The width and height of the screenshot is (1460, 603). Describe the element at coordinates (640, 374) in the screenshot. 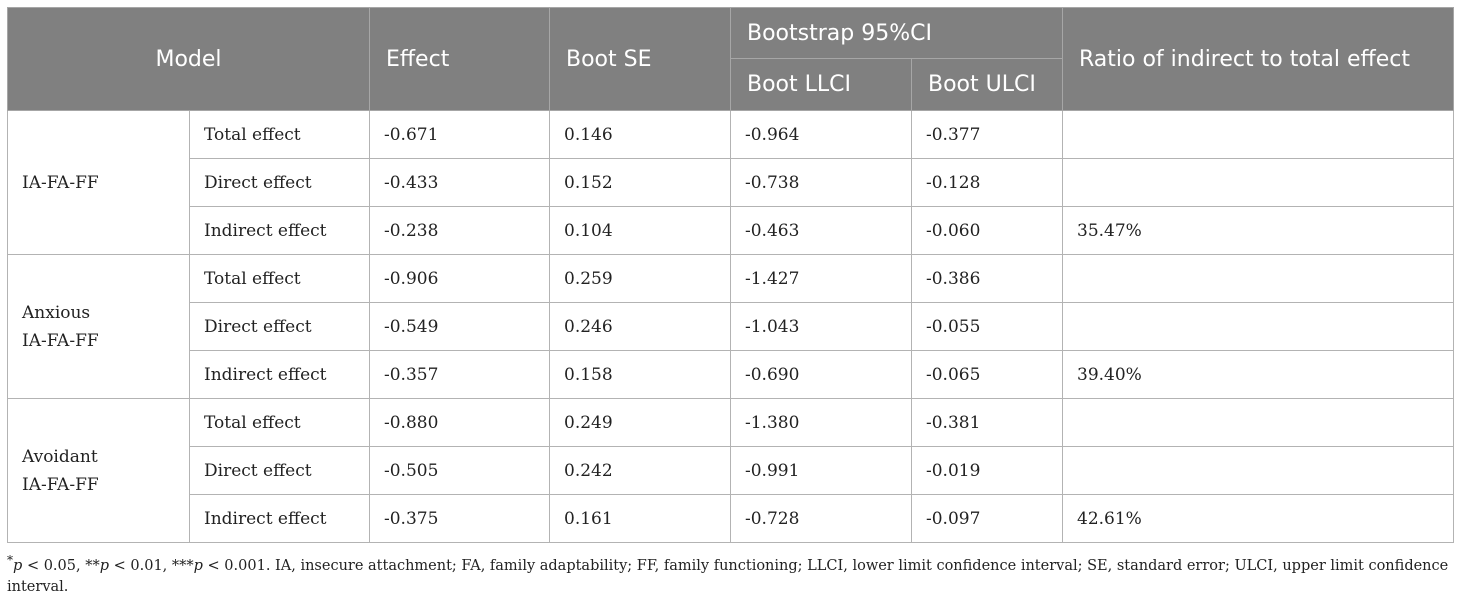

I see `boot-se-value: 0.158` at that location.